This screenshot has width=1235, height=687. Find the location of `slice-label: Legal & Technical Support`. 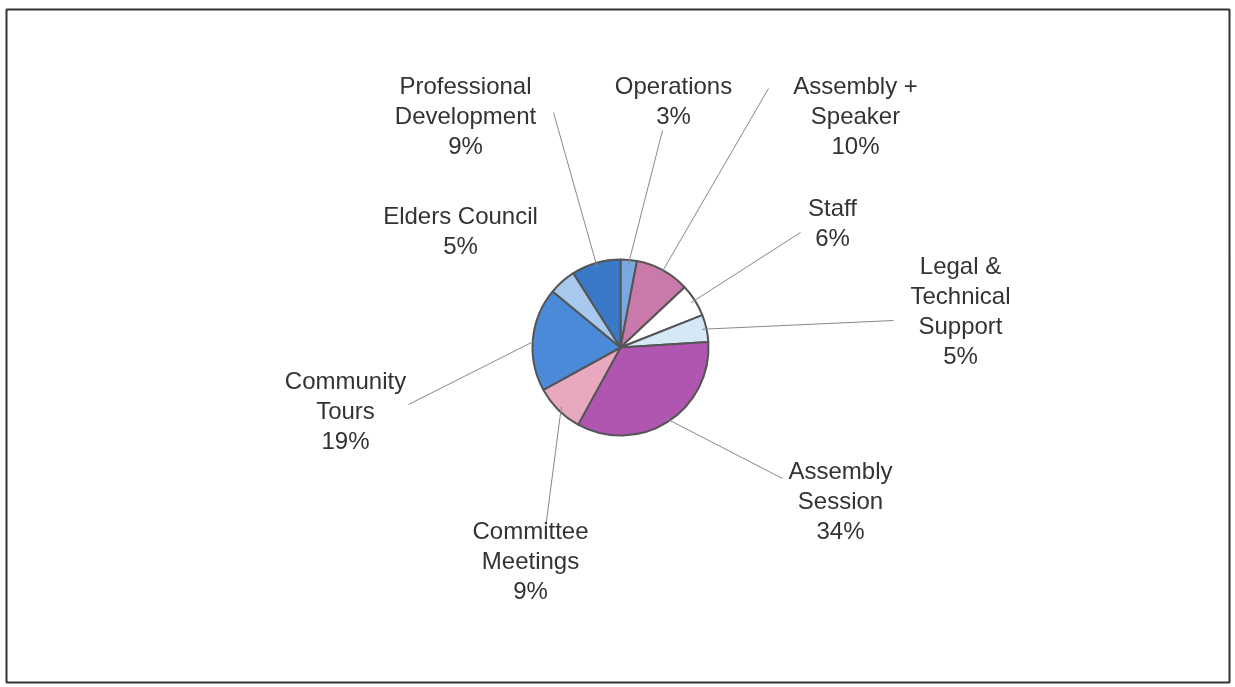

slice-label: Legal & Technical Support is located at coordinates (960, 295).